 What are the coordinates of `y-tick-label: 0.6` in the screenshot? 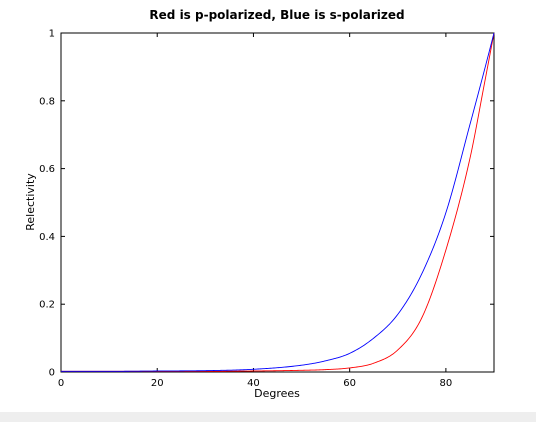 It's located at (47, 169).